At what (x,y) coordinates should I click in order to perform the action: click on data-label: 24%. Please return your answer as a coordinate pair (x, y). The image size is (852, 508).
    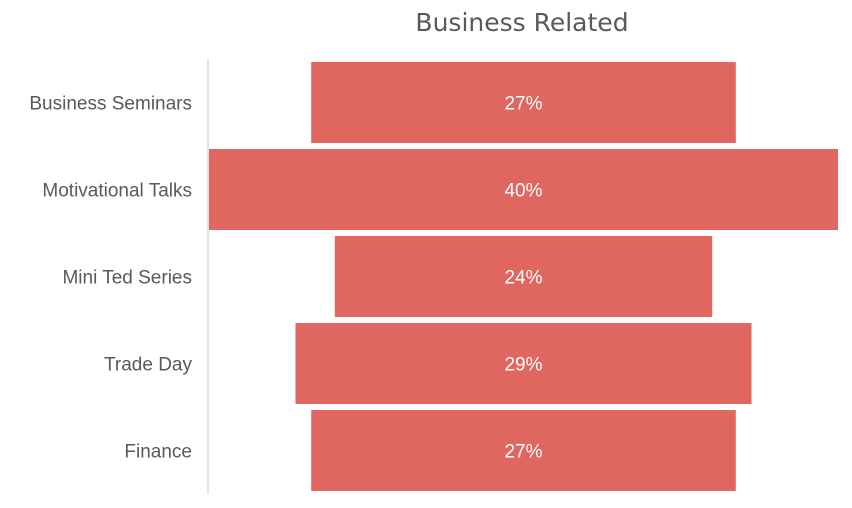
    Looking at the image, I should click on (523, 278).